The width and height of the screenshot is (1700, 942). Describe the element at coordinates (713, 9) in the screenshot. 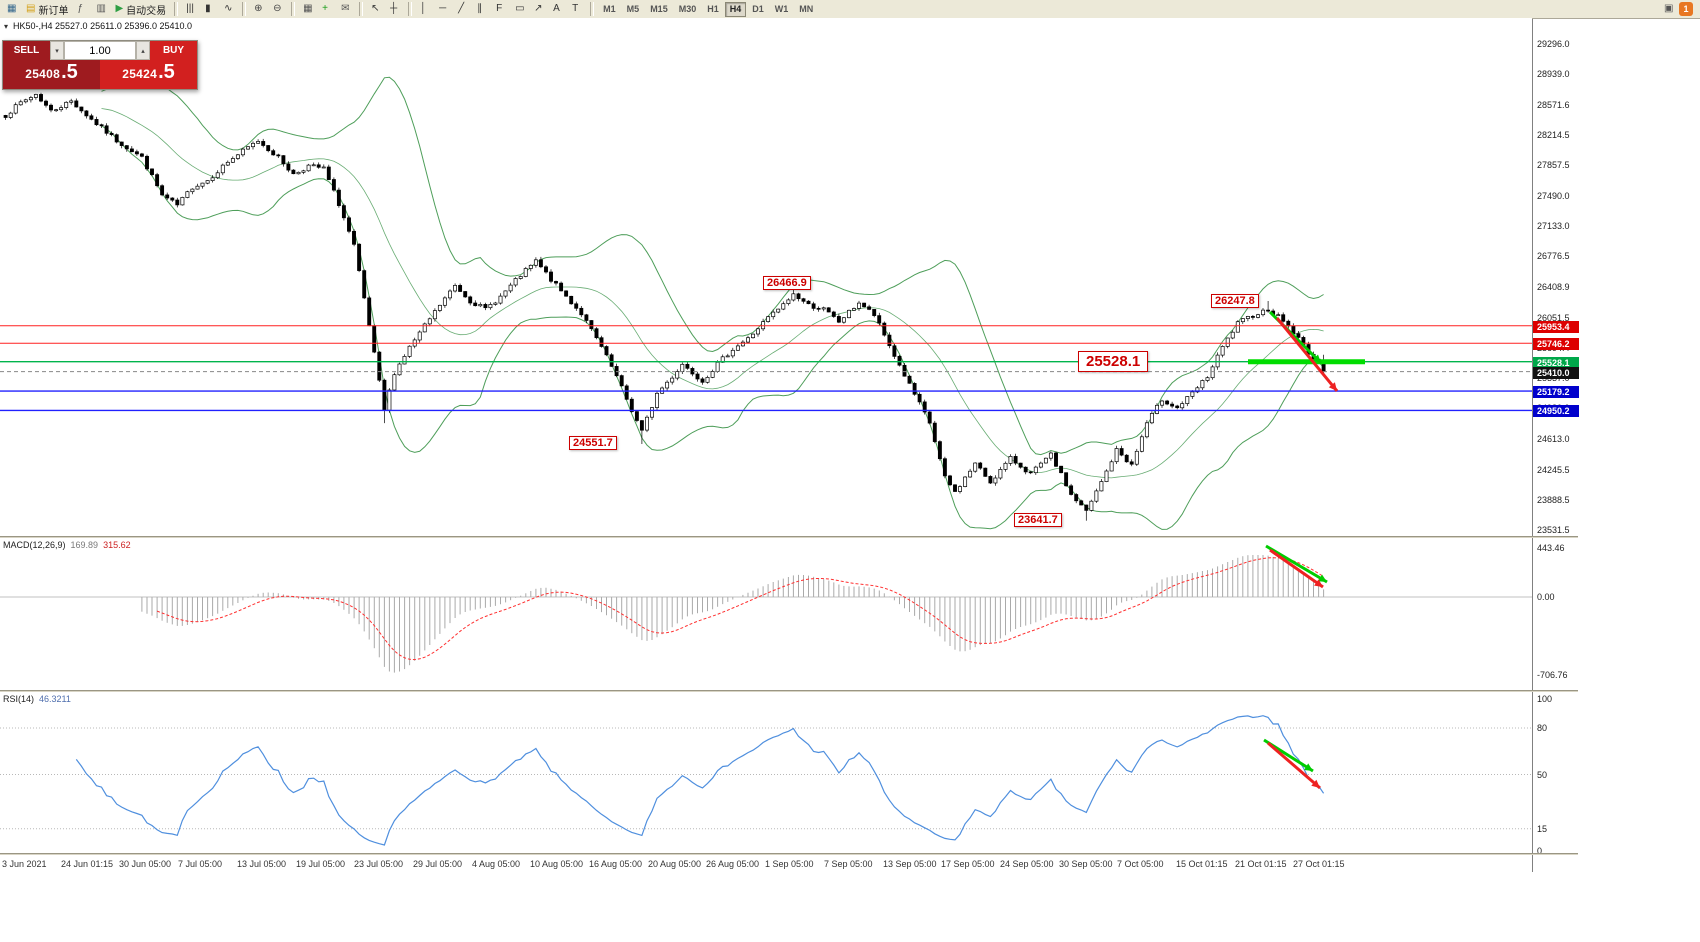

I see `timeframe-h1-button: H1` at that location.